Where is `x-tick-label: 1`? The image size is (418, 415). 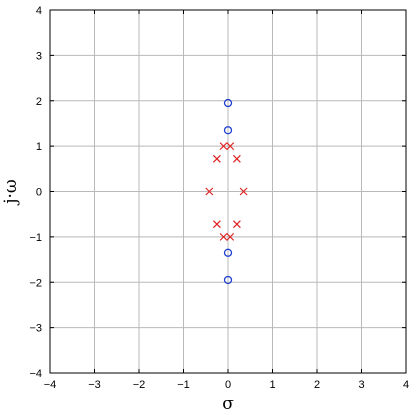
x-tick-label: 1 is located at coordinates (272, 385).